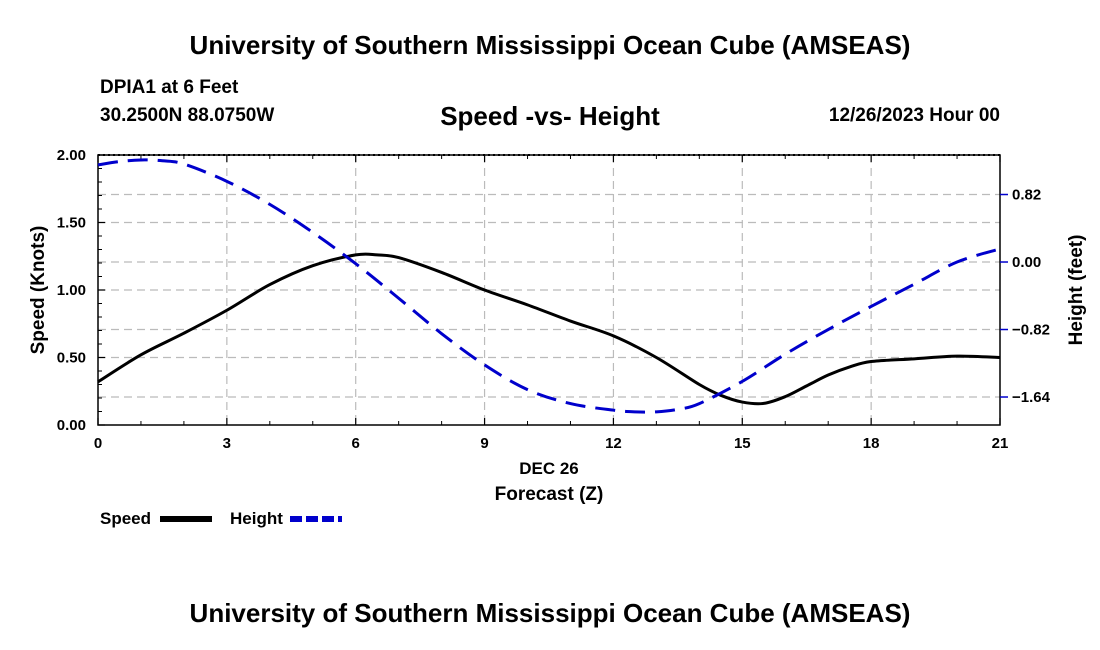 The image size is (1100, 650). Describe the element at coordinates (227, 443) in the screenshot. I see `x-tick-label: 3` at that location.